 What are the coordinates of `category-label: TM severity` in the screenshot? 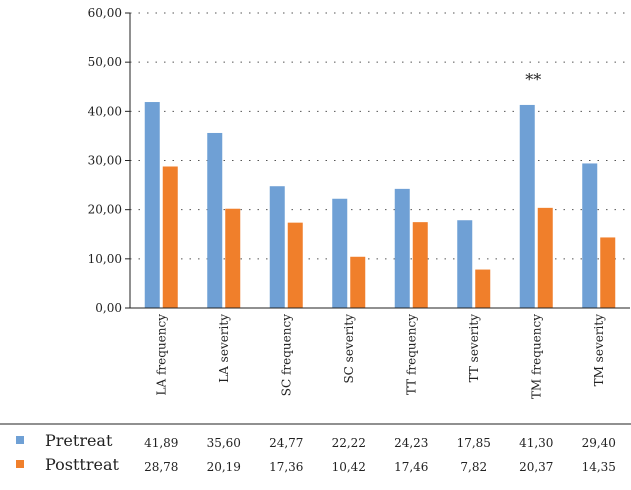 It's located at (599, 350).